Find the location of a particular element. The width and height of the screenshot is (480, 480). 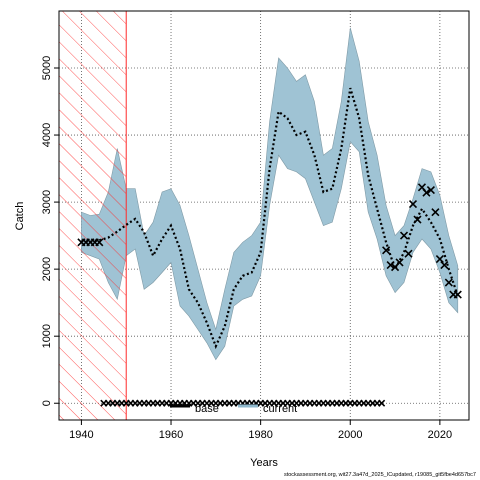

zero-catch-markers is located at coordinates (243, 403).